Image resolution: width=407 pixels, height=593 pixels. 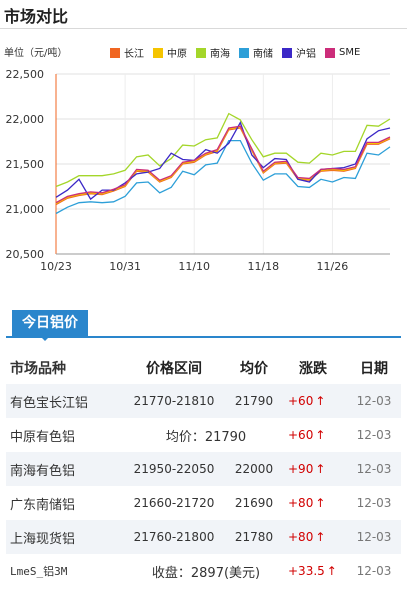 I want to click on chart-legend: 长江 中原 南海 南储 沪铝 SME, so click(x=239, y=52).